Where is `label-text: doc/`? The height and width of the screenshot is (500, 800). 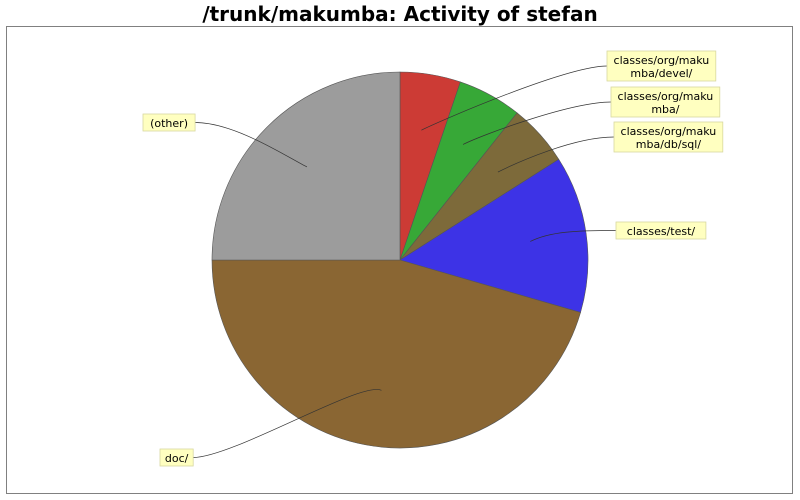
label-text: doc/ is located at coordinates (177, 458).